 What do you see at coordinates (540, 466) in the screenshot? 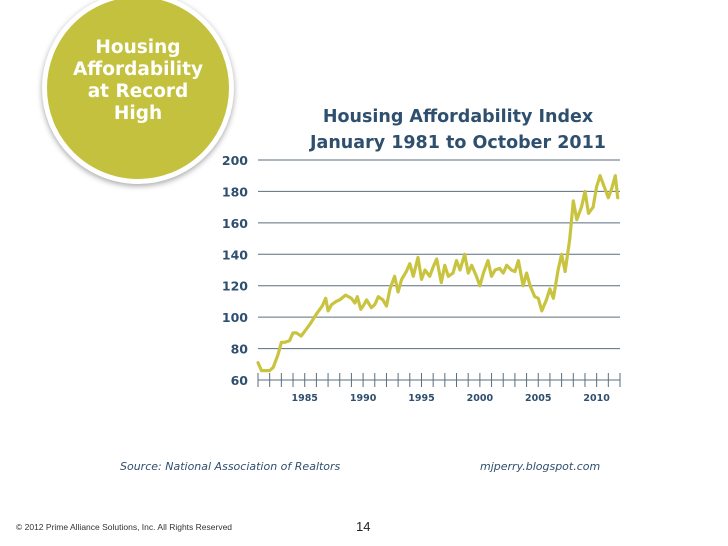
I see `credit-note: mjperry.blogspot.com` at bounding box center [540, 466].